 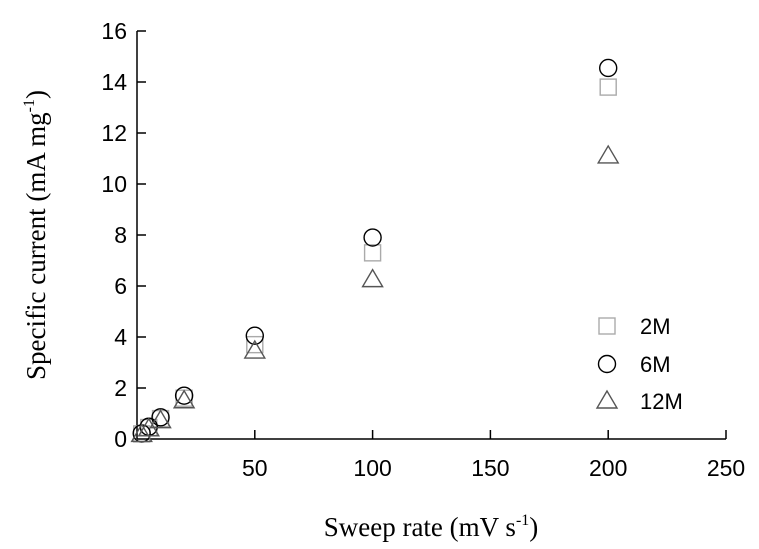 I want to click on y-tick-label: 14, so click(x=114, y=82).